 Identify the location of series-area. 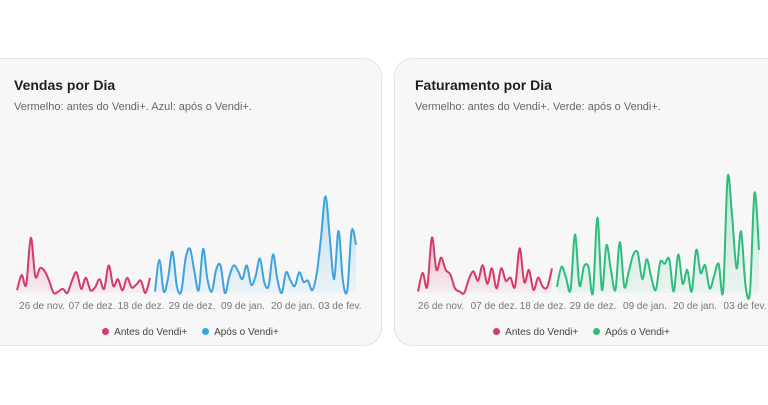
(658, 236).